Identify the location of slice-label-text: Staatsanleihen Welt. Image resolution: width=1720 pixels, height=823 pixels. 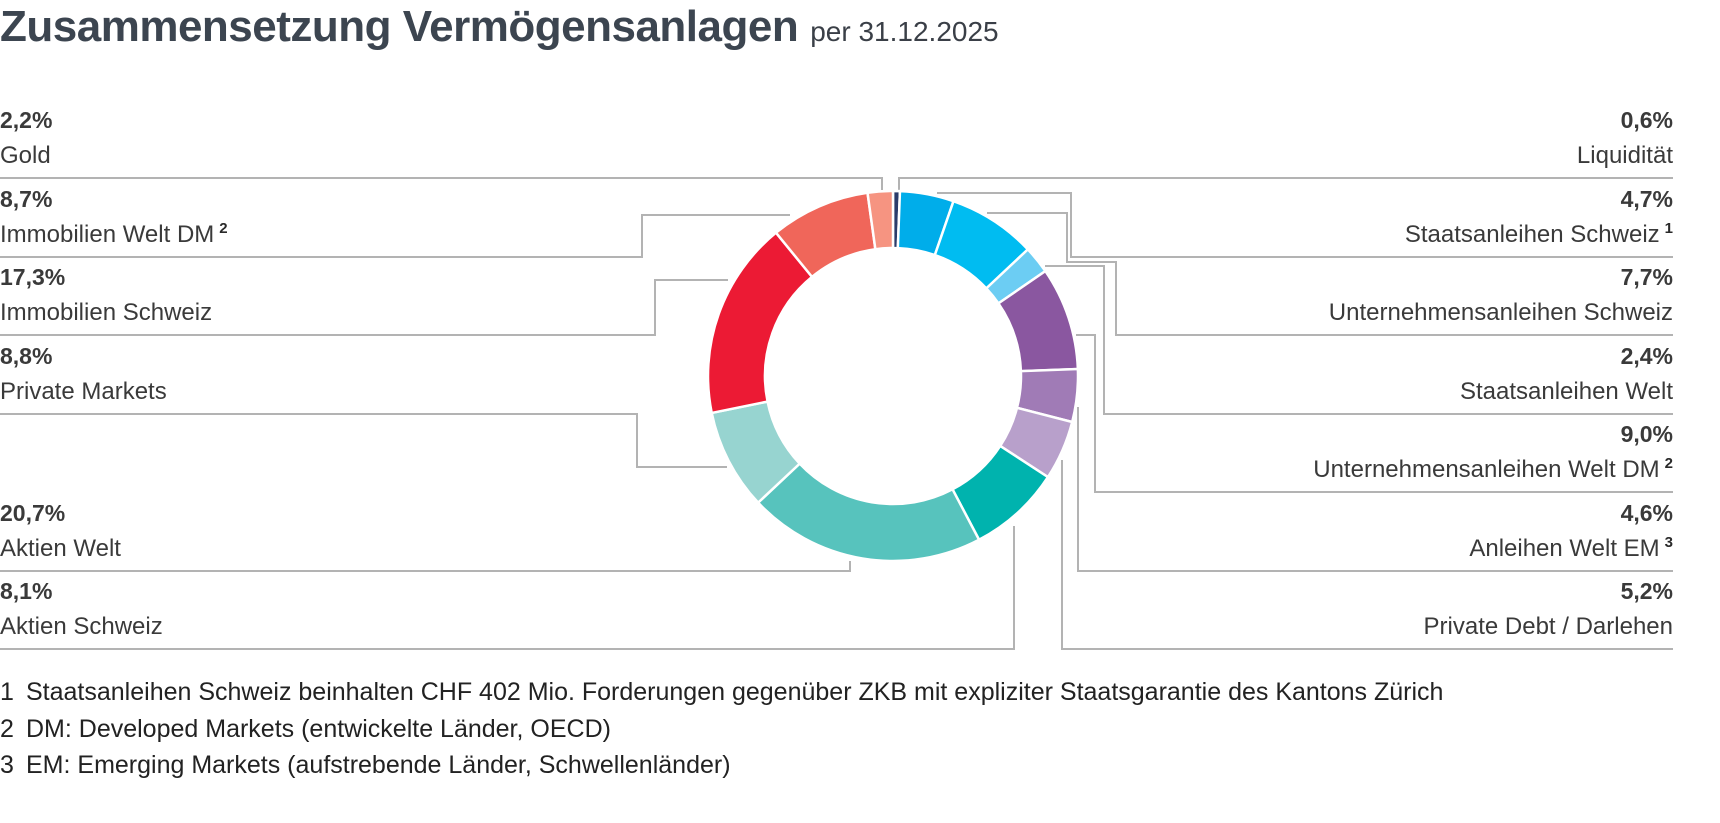
(1566, 391).